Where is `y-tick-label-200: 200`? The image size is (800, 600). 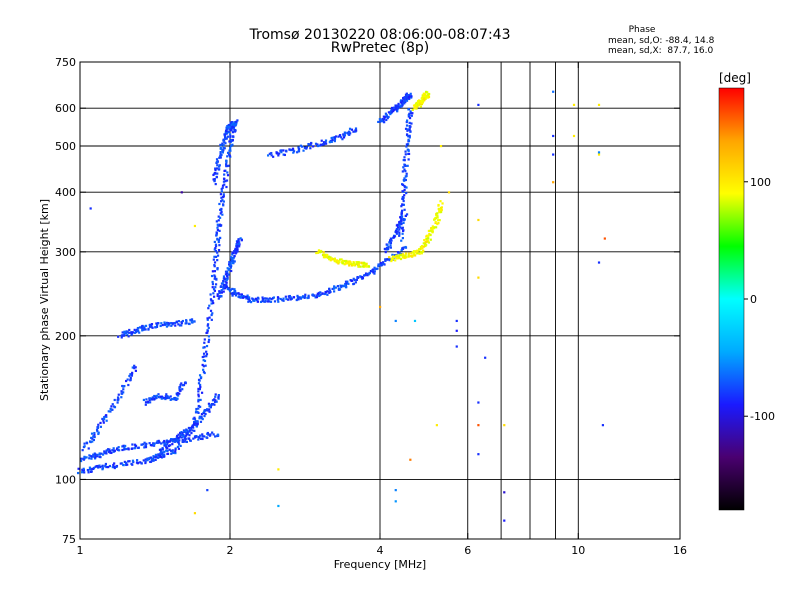 y-tick-label-200: 200 is located at coordinates (65, 336).